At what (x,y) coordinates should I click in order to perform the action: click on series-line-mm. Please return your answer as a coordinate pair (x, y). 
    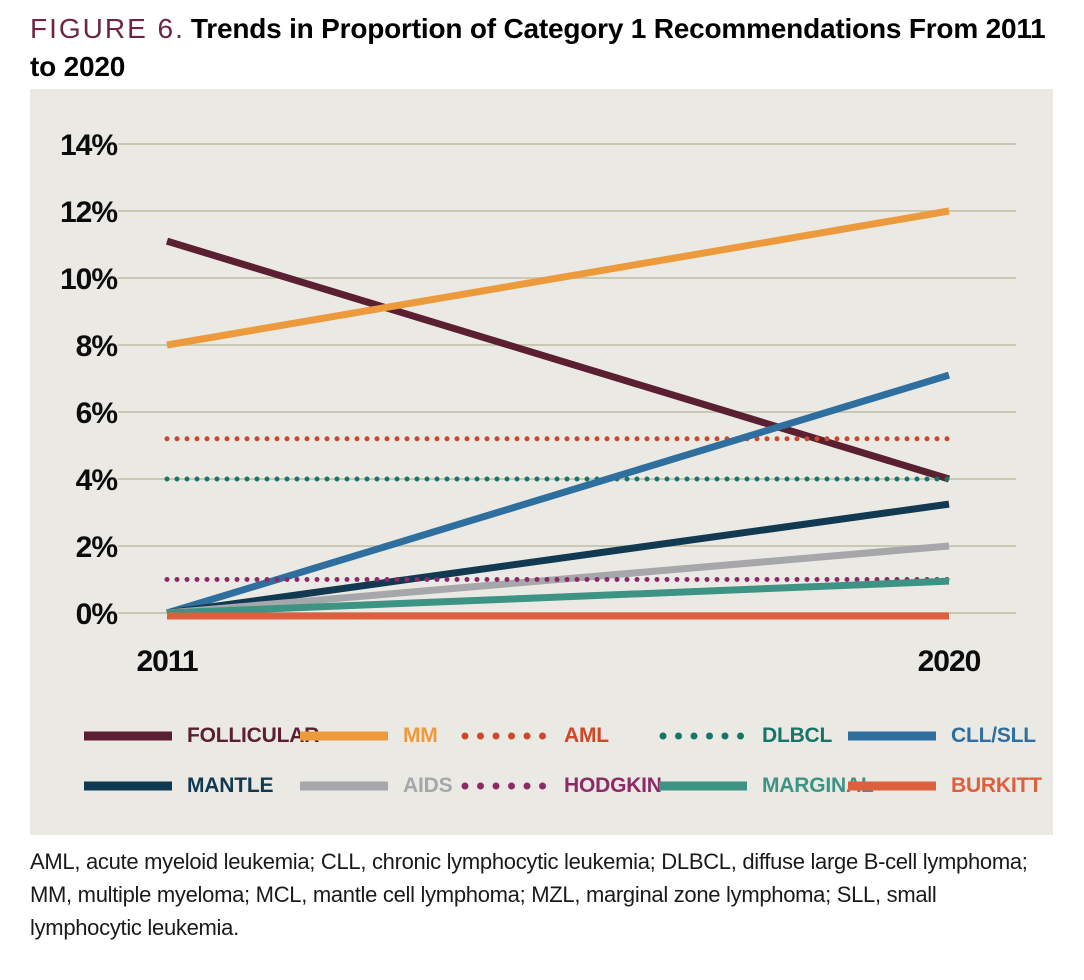
    Looking at the image, I should click on (558, 278).